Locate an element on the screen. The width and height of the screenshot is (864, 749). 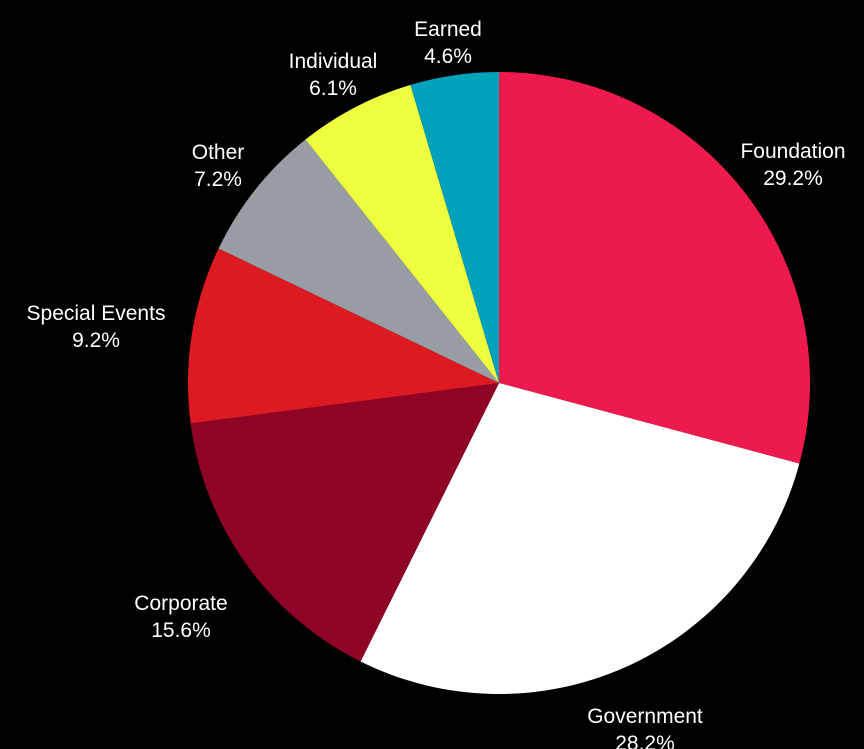
slice-label-name: Individual is located at coordinates (333, 61).